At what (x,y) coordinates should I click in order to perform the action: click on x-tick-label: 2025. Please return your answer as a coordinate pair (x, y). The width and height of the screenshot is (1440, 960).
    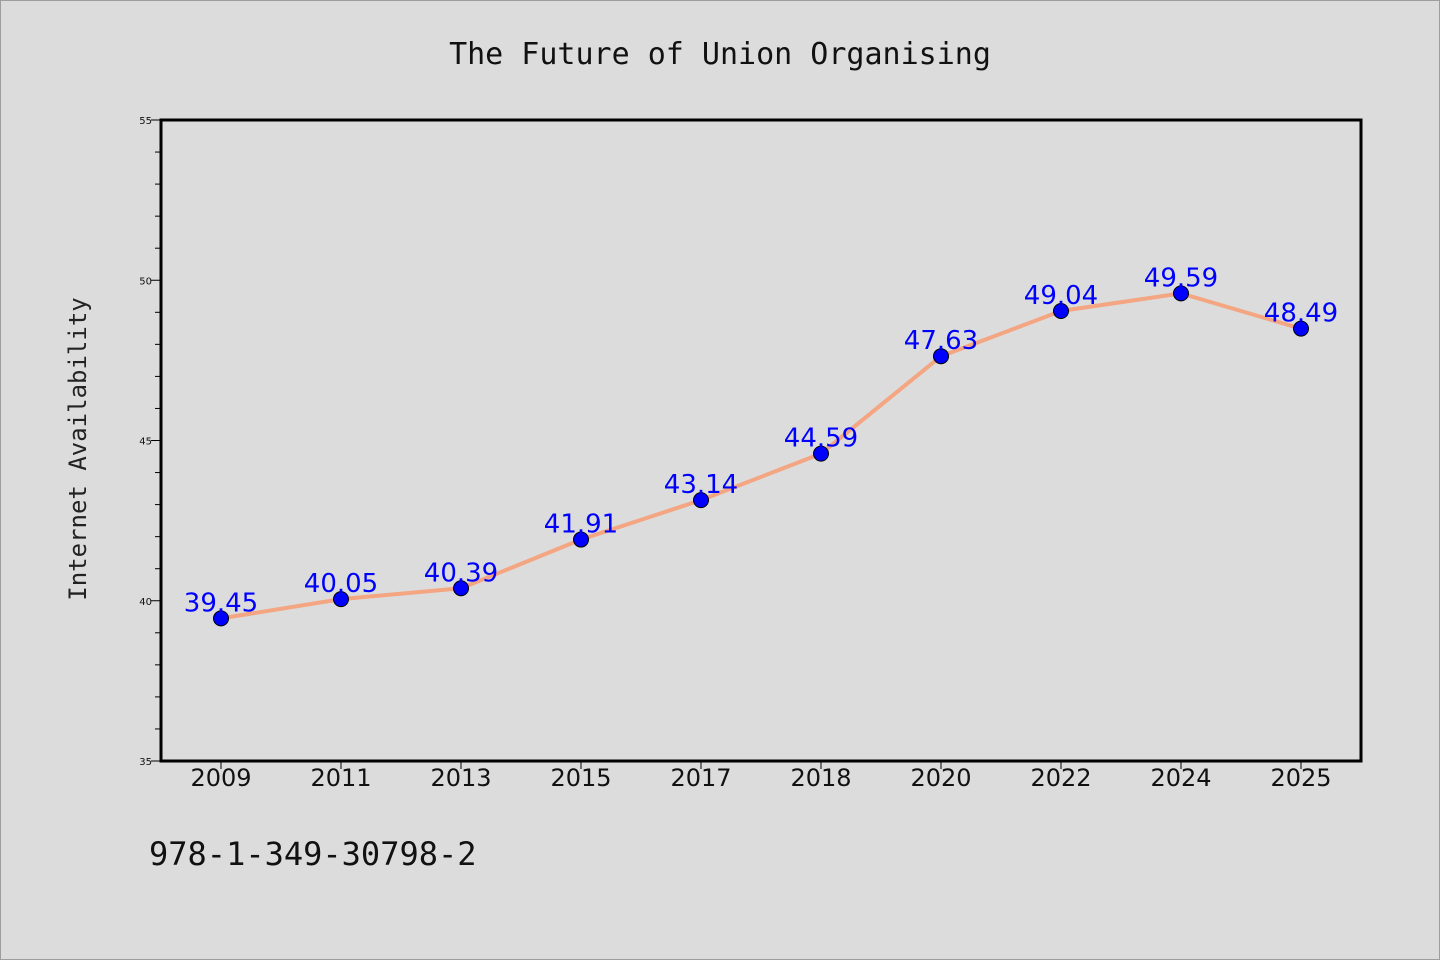
    Looking at the image, I should click on (1300, 778).